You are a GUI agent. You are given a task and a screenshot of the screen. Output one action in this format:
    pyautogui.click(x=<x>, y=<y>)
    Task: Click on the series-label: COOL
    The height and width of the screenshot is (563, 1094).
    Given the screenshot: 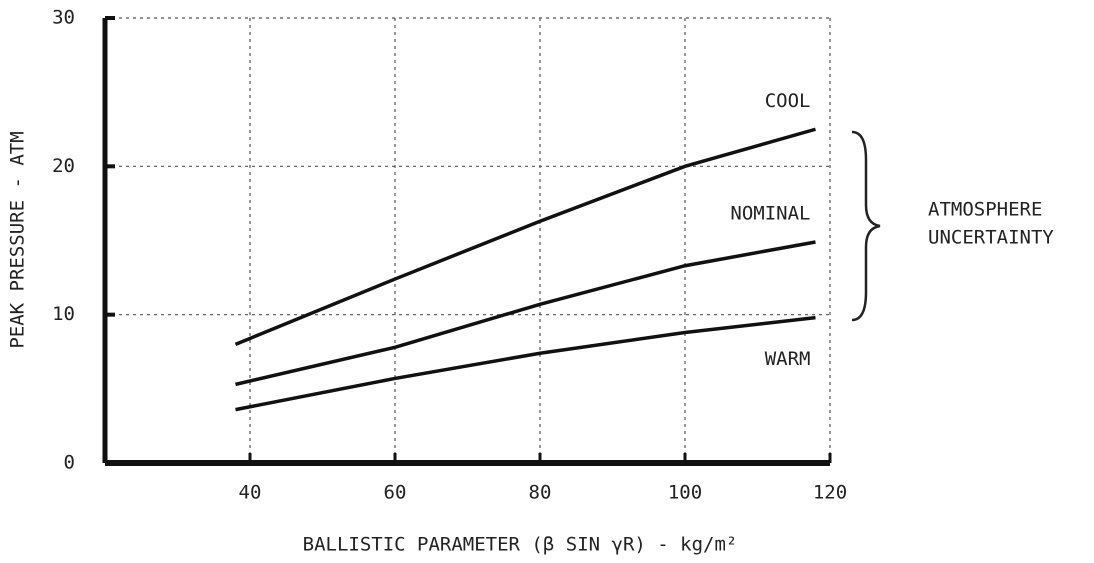 What is the action you would take?
    pyautogui.click(x=788, y=101)
    